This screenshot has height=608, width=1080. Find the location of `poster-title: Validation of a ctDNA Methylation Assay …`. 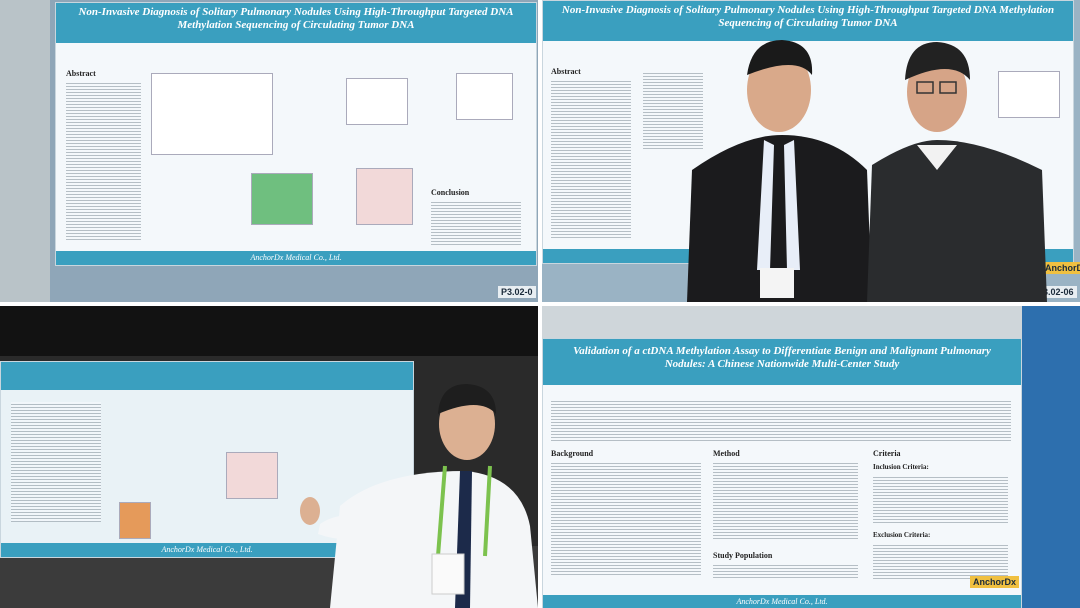

poster-title: Validation of a ctDNA Methylation Assay … is located at coordinates (782, 362).